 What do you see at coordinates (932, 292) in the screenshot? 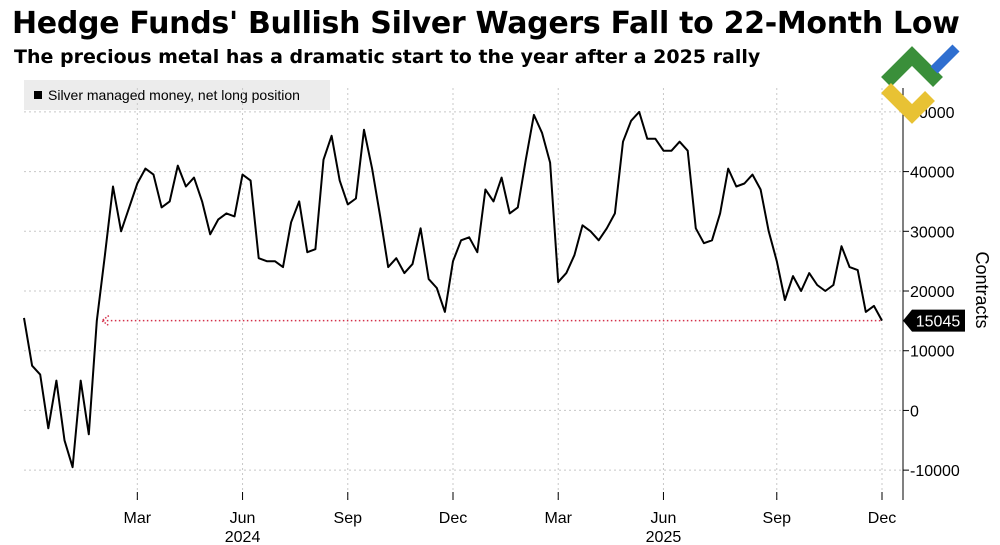
I see `y-tick-label: 20000` at bounding box center [932, 292].